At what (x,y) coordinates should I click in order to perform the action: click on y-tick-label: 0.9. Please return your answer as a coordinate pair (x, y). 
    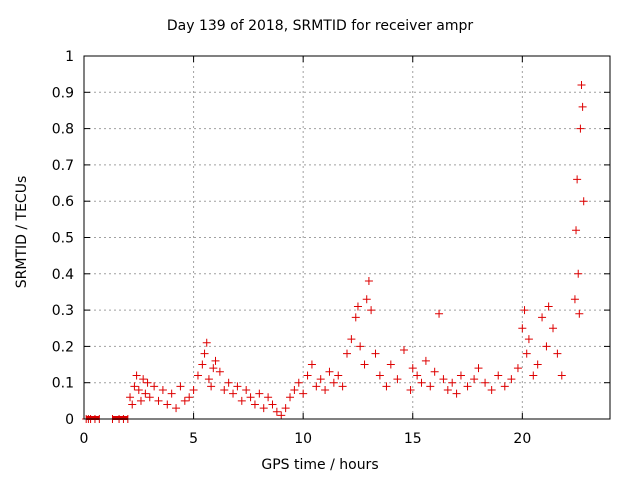
    Looking at the image, I should click on (63, 93).